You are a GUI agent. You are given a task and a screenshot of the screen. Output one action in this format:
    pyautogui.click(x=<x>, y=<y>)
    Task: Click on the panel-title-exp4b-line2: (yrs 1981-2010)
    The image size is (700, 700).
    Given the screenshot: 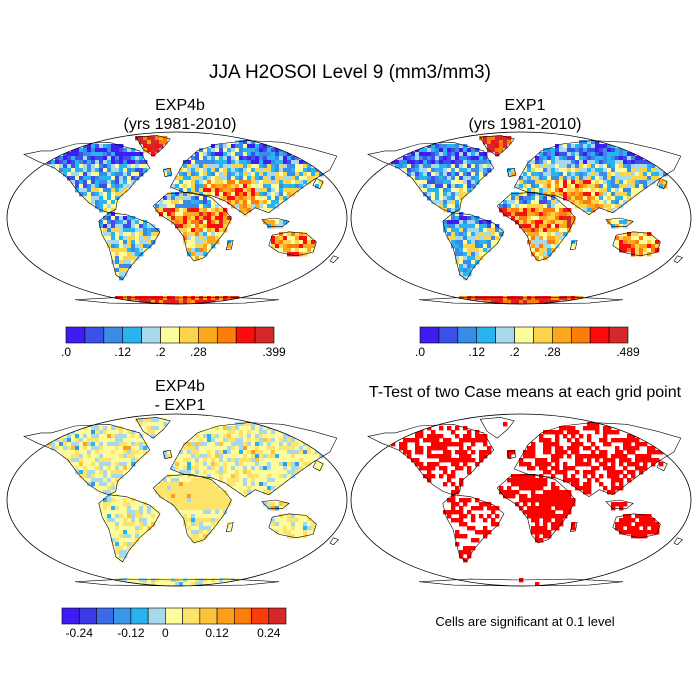 What is the action you would take?
    pyautogui.click(x=180, y=124)
    